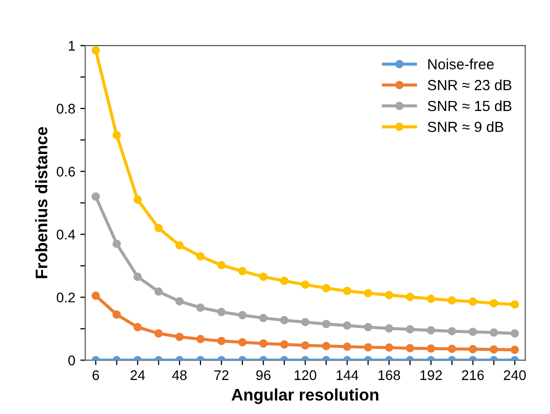 Image resolution: width=550 pixels, height=414 pixels. I want to click on x-tick-label: 192, so click(431, 375).